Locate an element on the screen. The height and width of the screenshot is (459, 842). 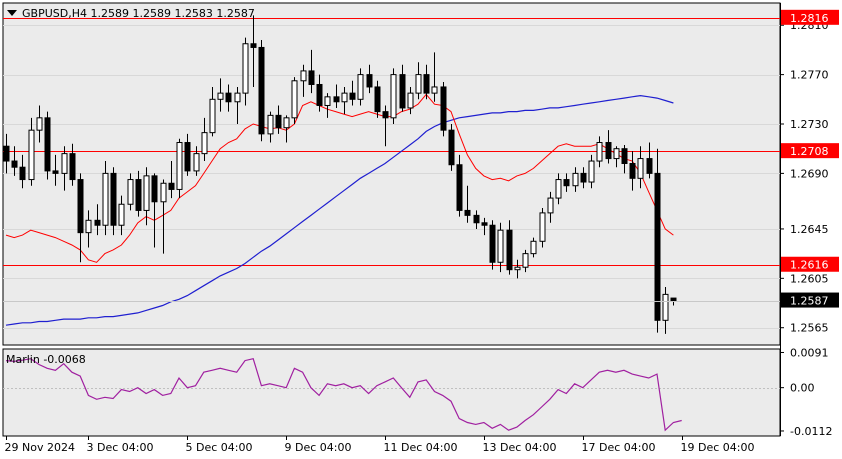
current-price-label: 1.2587 is located at coordinates (809, 301).